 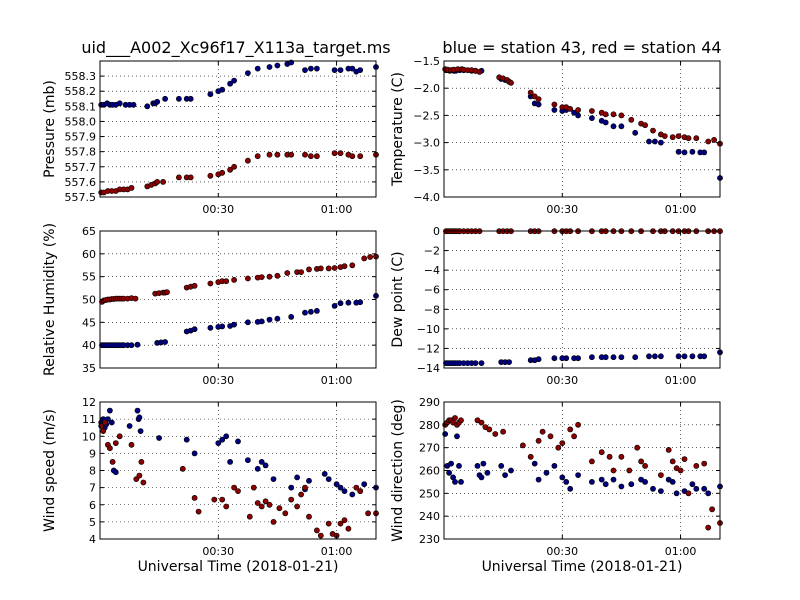 I want to click on humidity-plot-area, so click(x=238, y=299).